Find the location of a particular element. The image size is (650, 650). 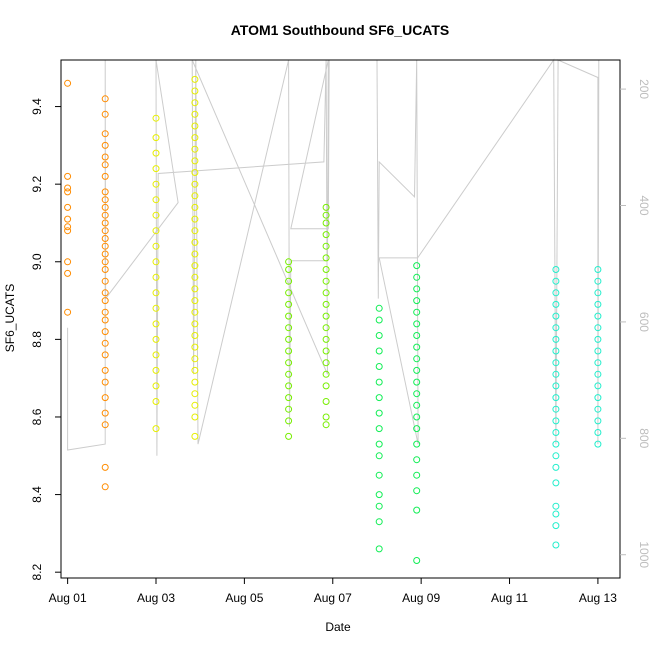

y-tick-label: 9.4 is located at coordinates (37, 106).